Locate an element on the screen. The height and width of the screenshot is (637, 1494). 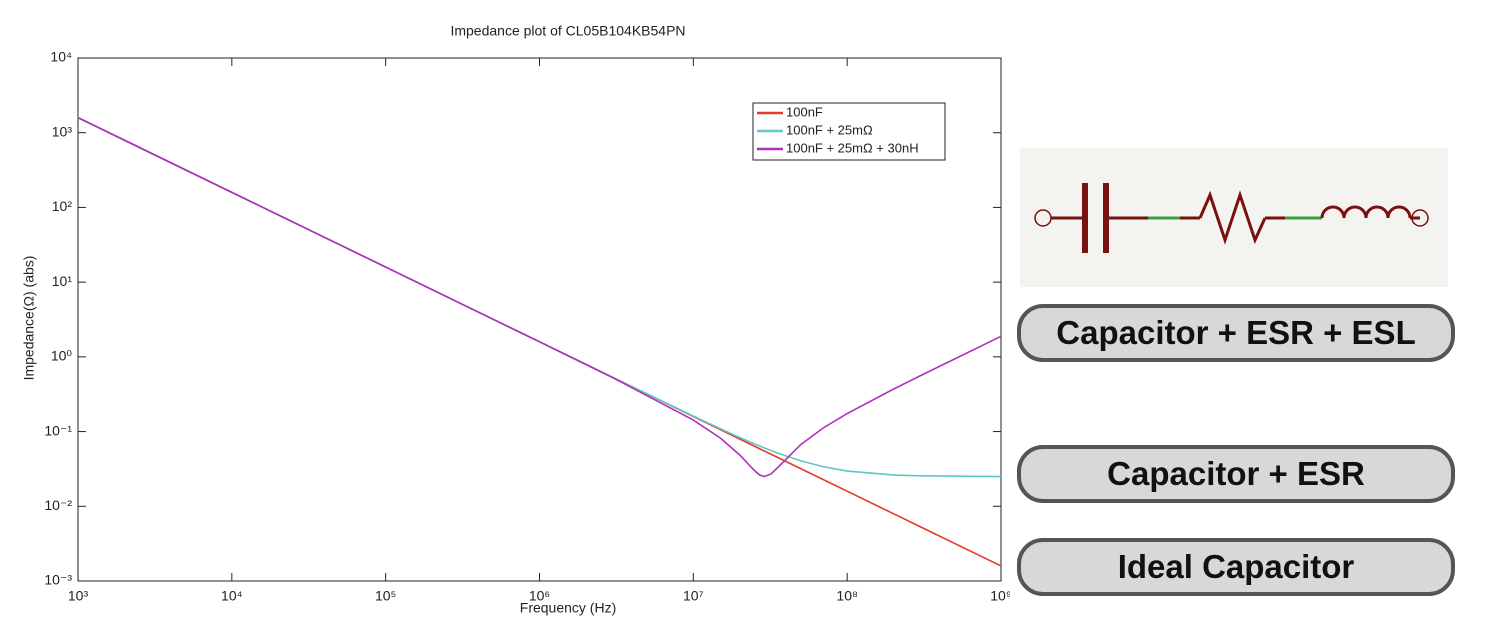
circuit is located at coordinates (1231, 218).